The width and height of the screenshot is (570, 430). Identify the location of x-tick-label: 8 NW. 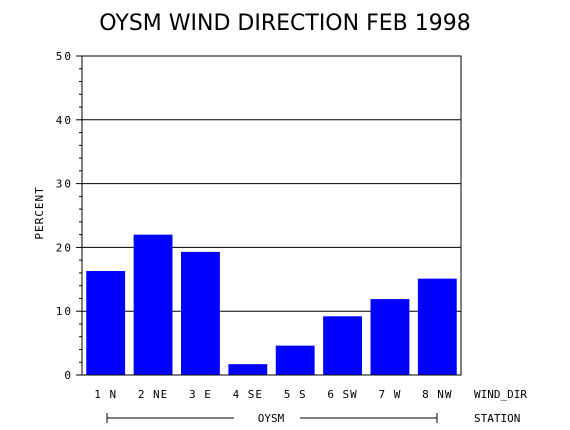
(437, 394).